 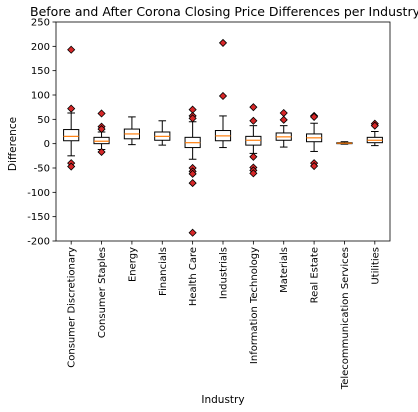 What do you see at coordinates (43, 120) in the screenshot?
I see `y-tick-label: 50` at bounding box center [43, 120].